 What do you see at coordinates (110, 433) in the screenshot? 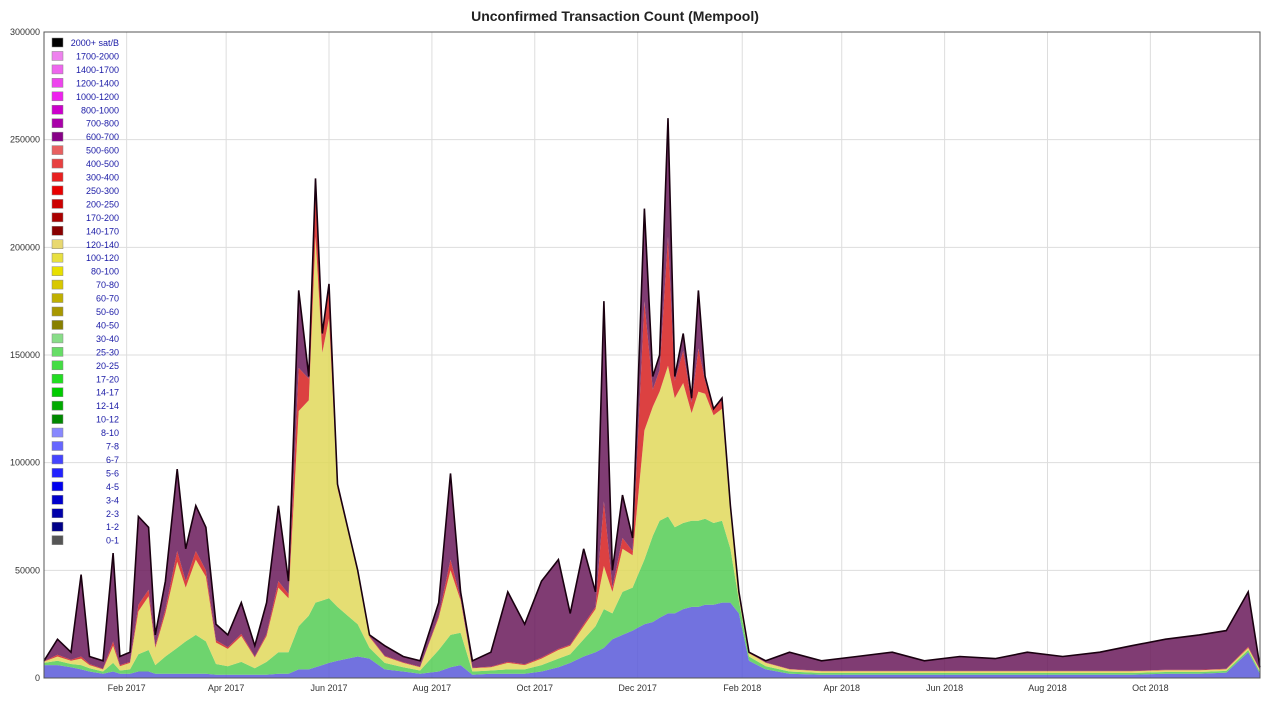
I see `legend-label: 8-10` at bounding box center [110, 433].